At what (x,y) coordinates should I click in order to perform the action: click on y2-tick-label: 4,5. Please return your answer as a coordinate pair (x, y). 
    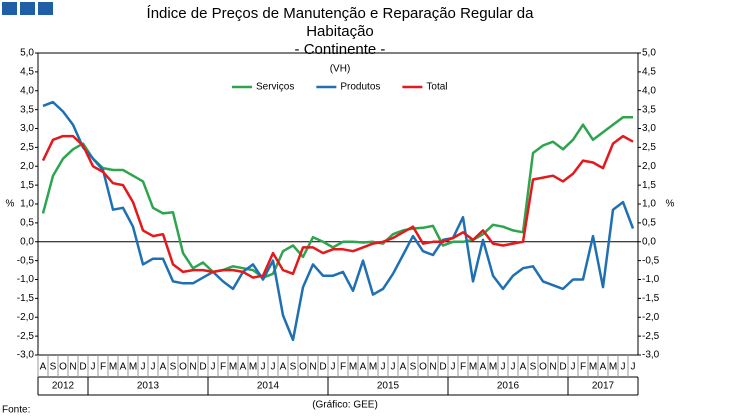
    Looking at the image, I should click on (649, 72).